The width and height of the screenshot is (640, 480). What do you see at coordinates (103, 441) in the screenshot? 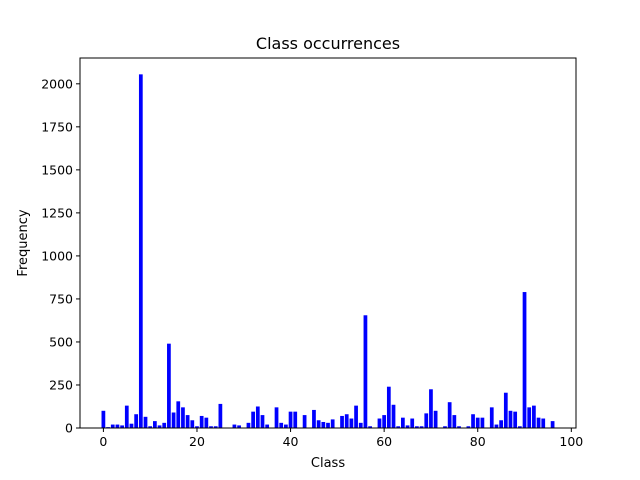
I see `x-tick-label: 0` at bounding box center [103, 441].